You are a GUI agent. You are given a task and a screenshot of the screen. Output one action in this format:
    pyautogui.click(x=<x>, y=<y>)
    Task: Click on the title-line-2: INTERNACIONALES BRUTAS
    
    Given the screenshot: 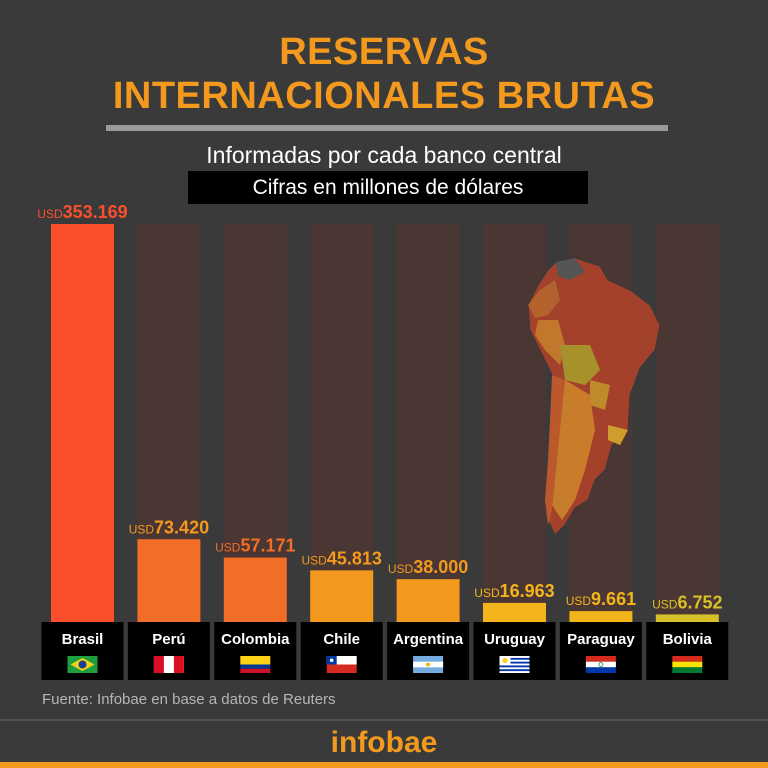 What is the action you would take?
    pyautogui.click(x=384, y=96)
    